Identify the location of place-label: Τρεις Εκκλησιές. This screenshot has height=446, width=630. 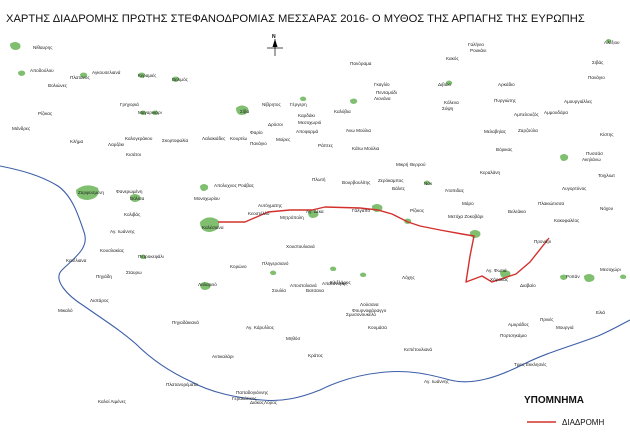
(530, 364).